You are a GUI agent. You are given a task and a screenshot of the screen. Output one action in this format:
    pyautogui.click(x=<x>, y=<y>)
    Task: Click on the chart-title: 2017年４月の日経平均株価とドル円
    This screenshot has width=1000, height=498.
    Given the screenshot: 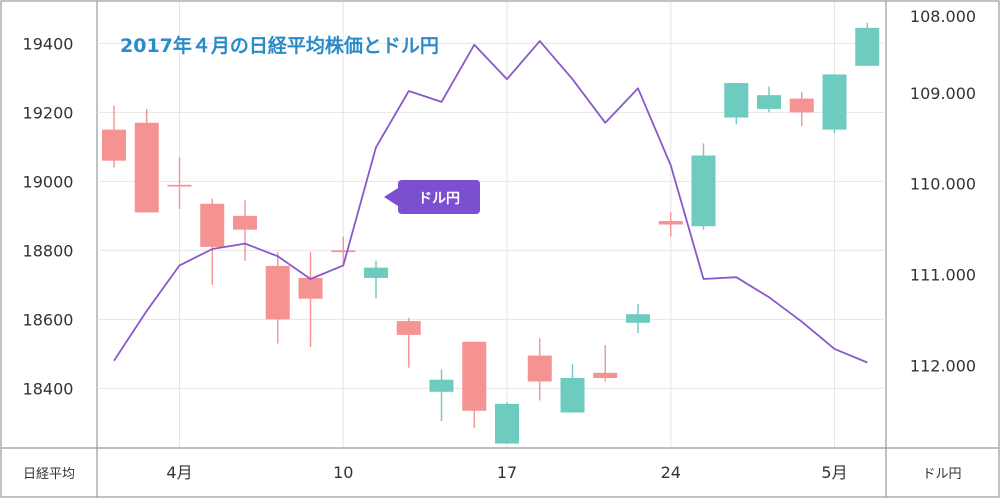 What is the action you would take?
    pyautogui.click(x=279, y=45)
    